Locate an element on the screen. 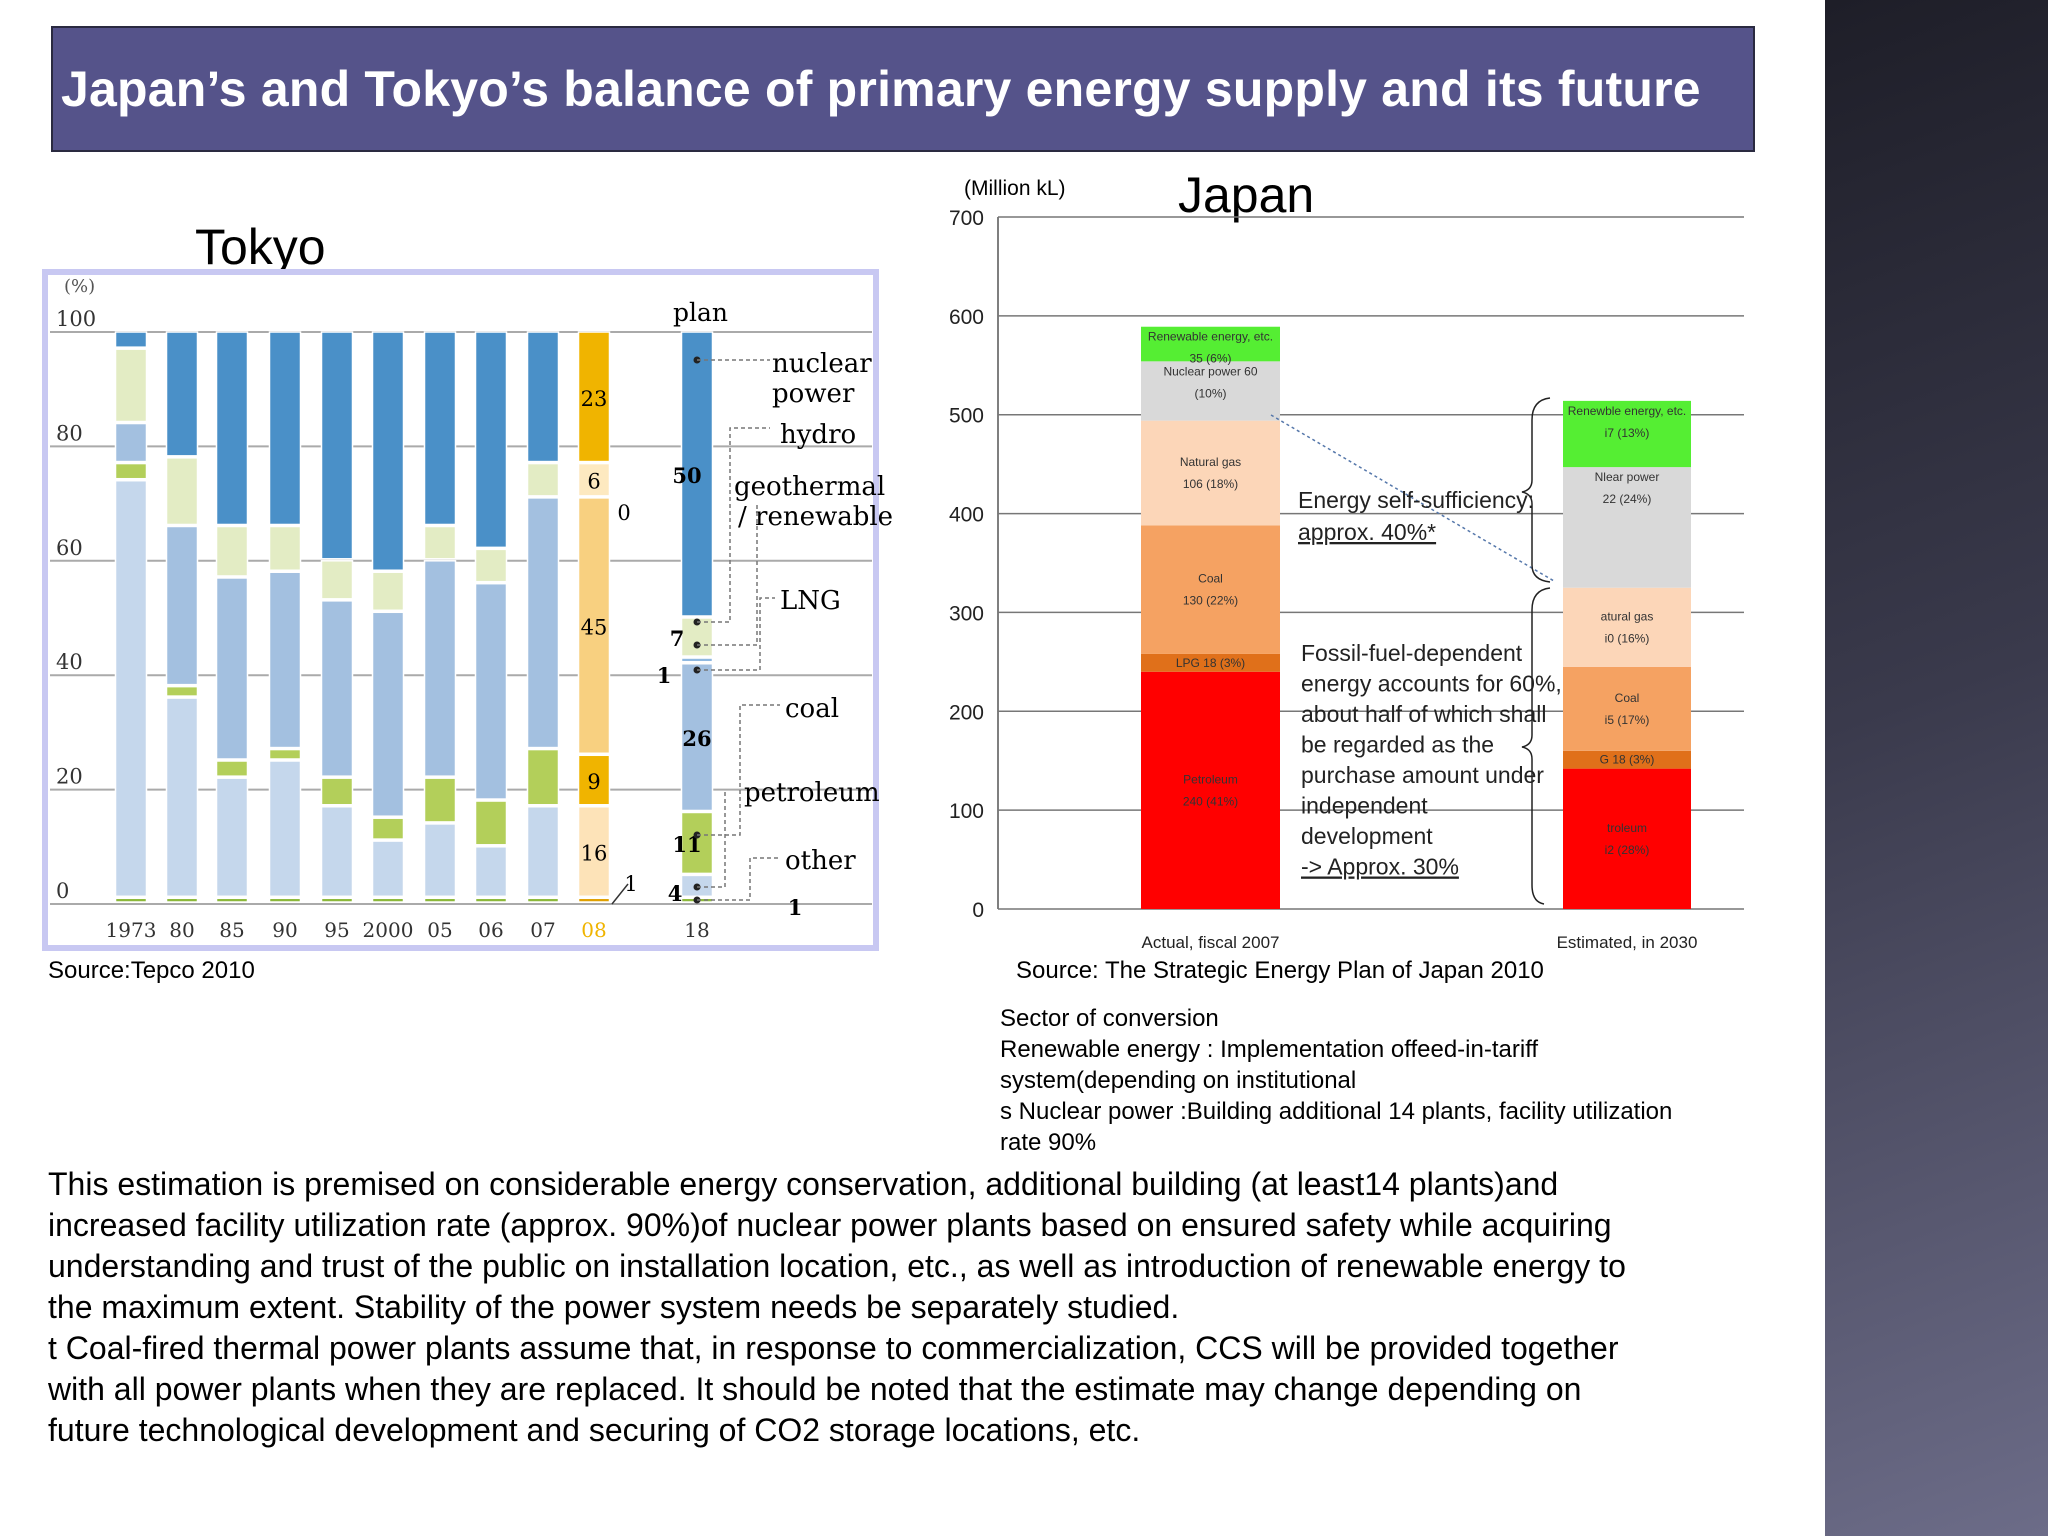 Image resolution: width=2048 pixels, height=1536 pixels. japan-segment-label: troleum is located at coordinates (1627, 828).